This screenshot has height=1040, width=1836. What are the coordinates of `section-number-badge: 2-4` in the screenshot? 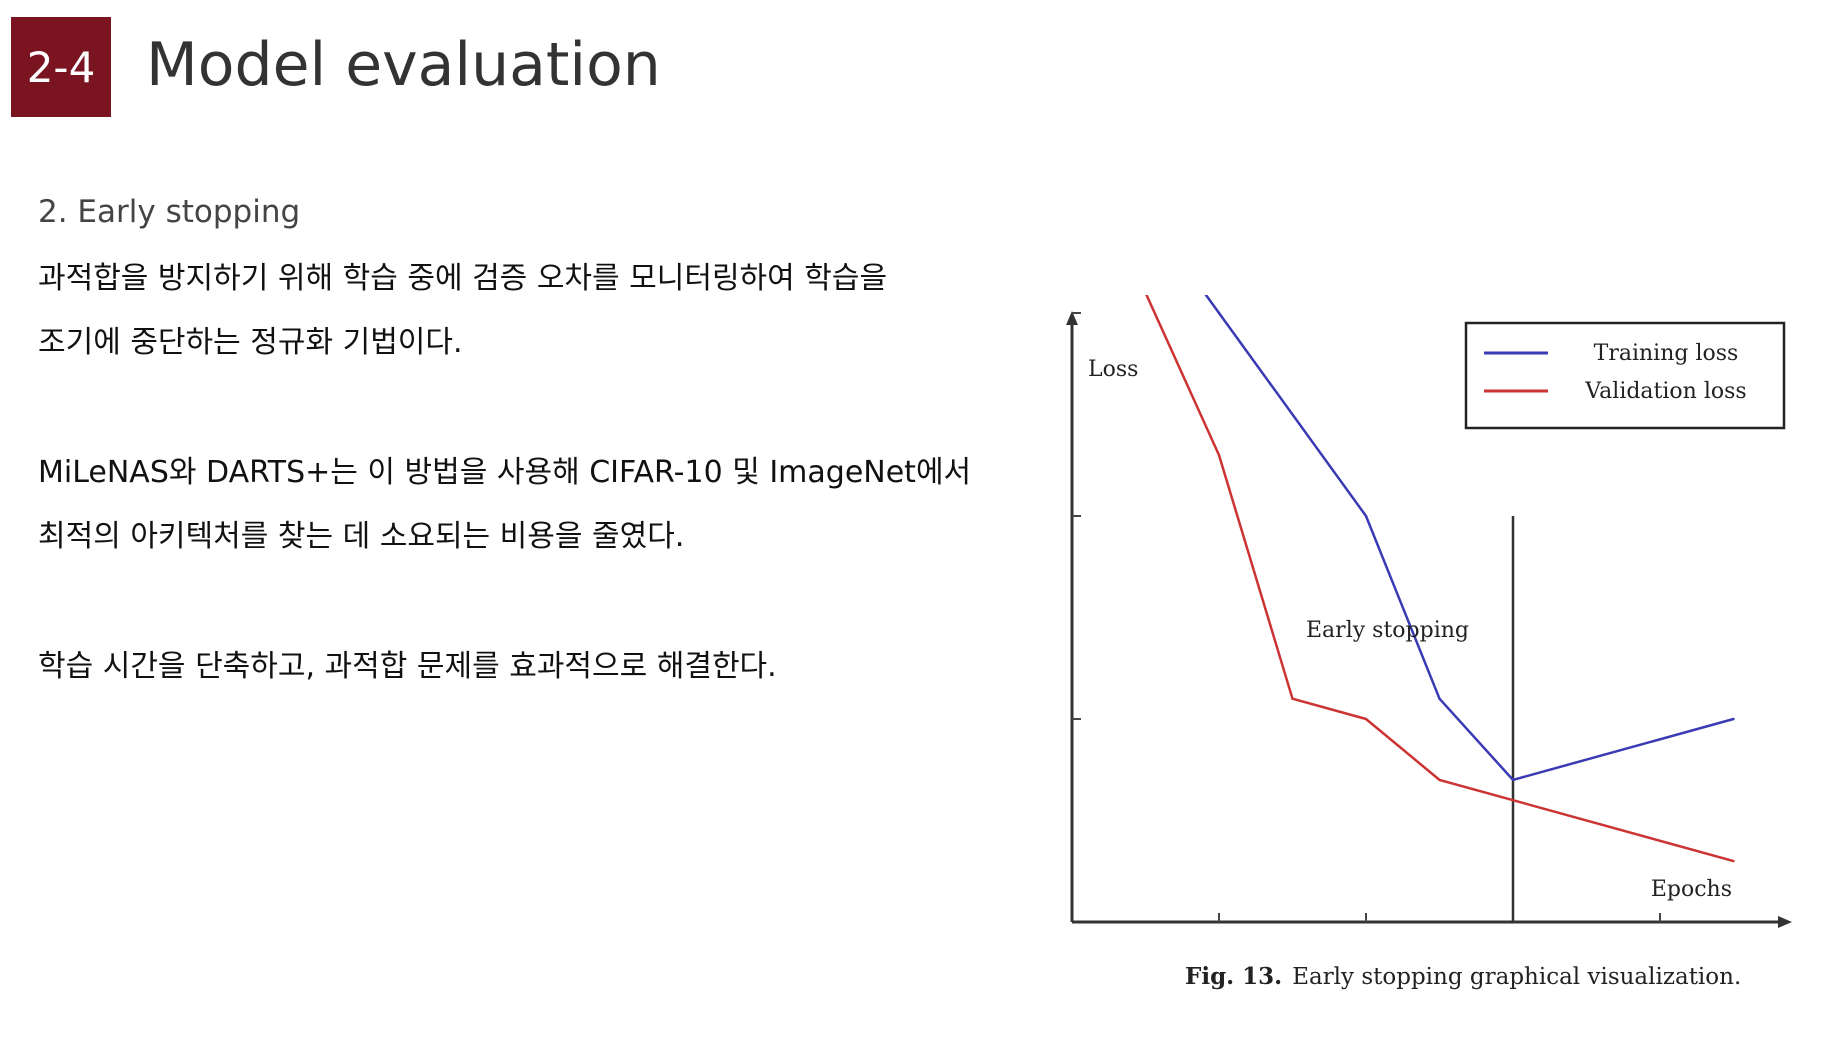 It's located at (61, 67).